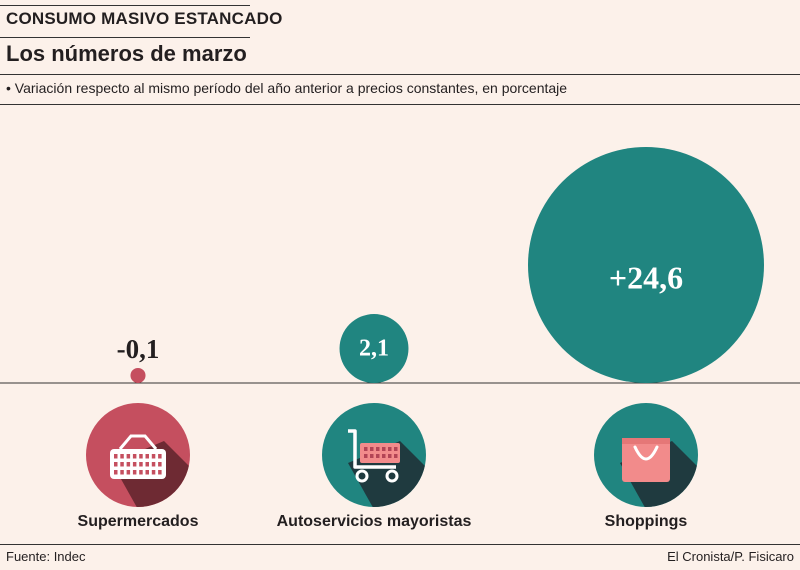  What do you see at coordinates (374, 521) in the screenshot?
I see `category-label-1: Autoservicios mayoristas` at bounding box center [374, 521].